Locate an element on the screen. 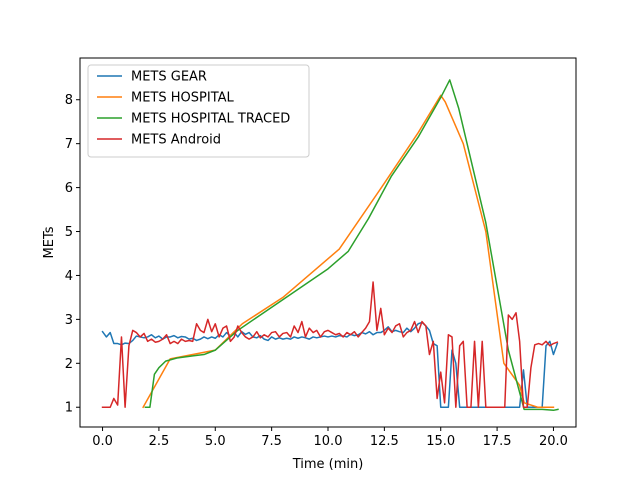  legend-label-3: METS Android is located at coordinates (176, 140).